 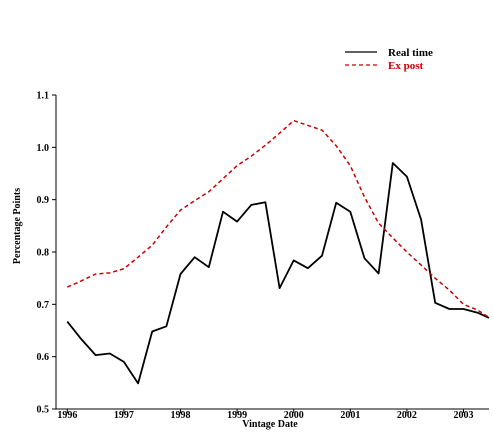 What do you see at coordinates (237, 415) in the screenshot?
I see `x-tick-label: 1999` at bounding box center [237, 415].